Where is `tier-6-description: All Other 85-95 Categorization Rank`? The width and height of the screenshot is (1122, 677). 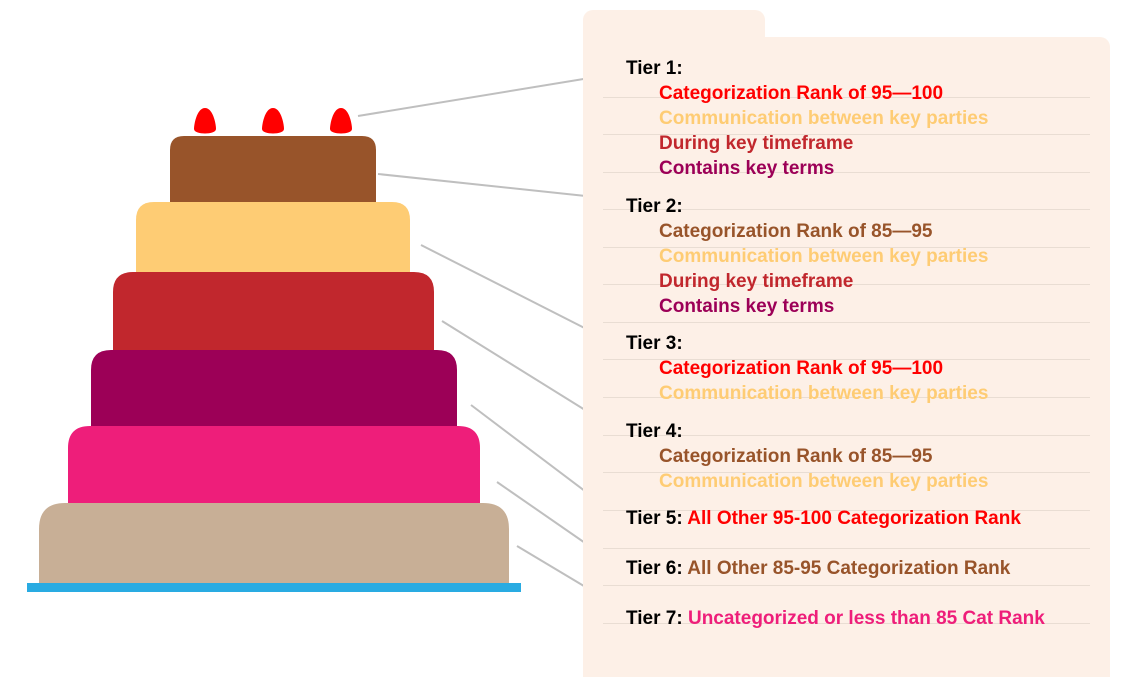 tier-6-description: All Other 85-95 Categorization Rank is located at coordinates (846, 568).